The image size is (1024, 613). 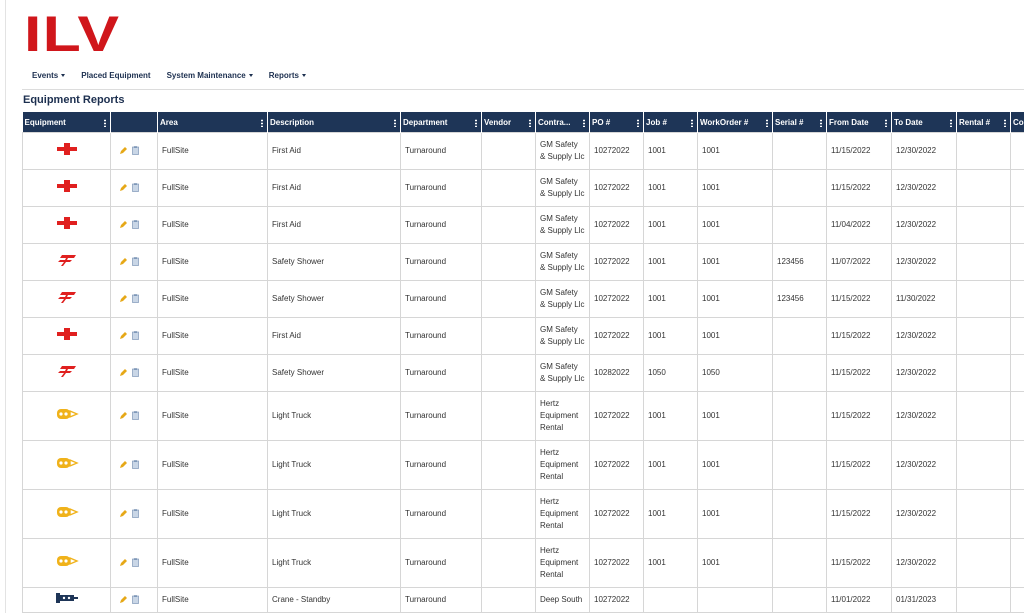 I want to click on column-header: Equipment, so click(x=66, y=122).